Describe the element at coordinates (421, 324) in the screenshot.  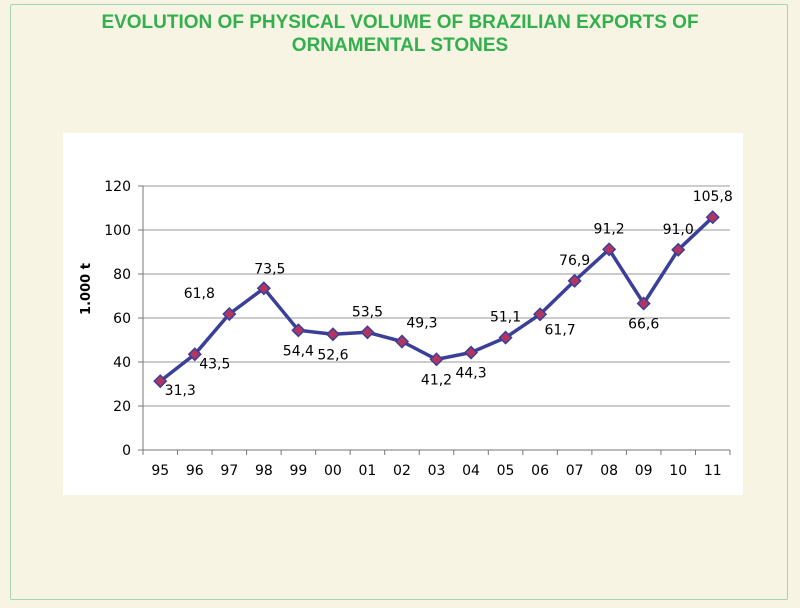
I see `data-label: 49,3` at that location.